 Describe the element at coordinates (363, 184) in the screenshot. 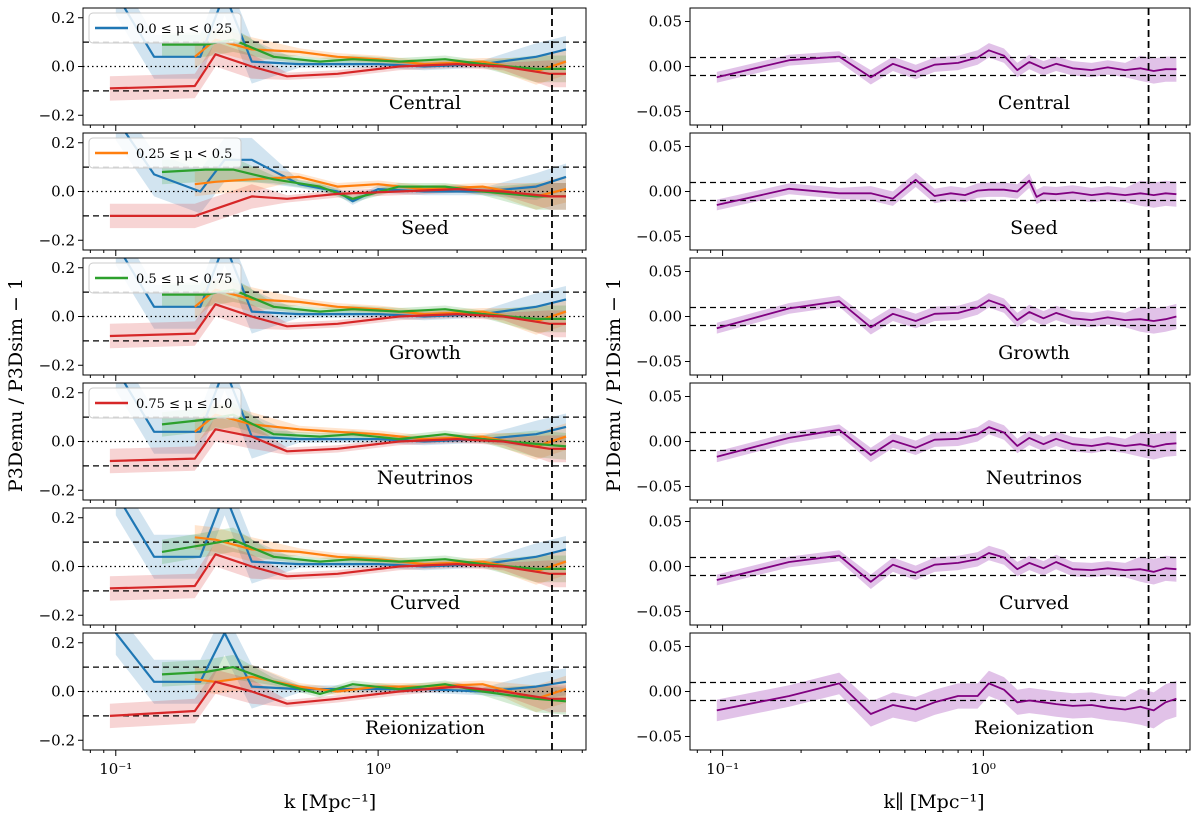

I see `mu3-line` at that location.